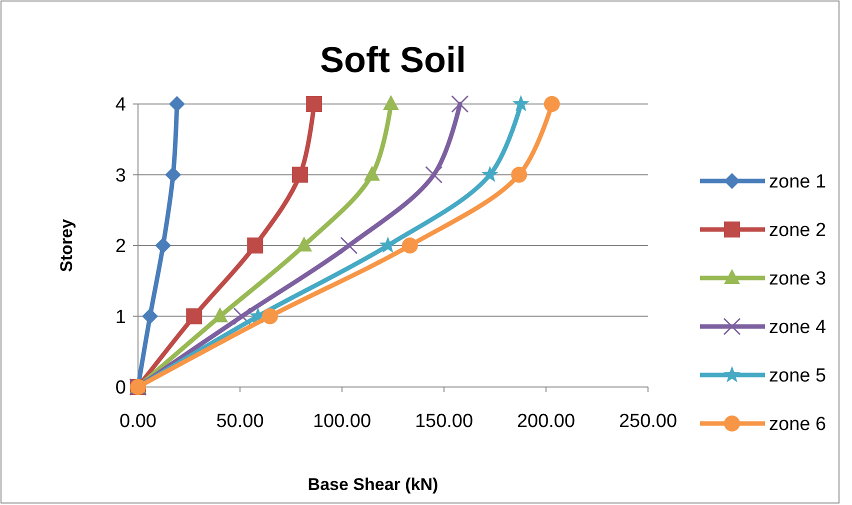  I want to click on legend-label: zone 1, so click(797, 182).